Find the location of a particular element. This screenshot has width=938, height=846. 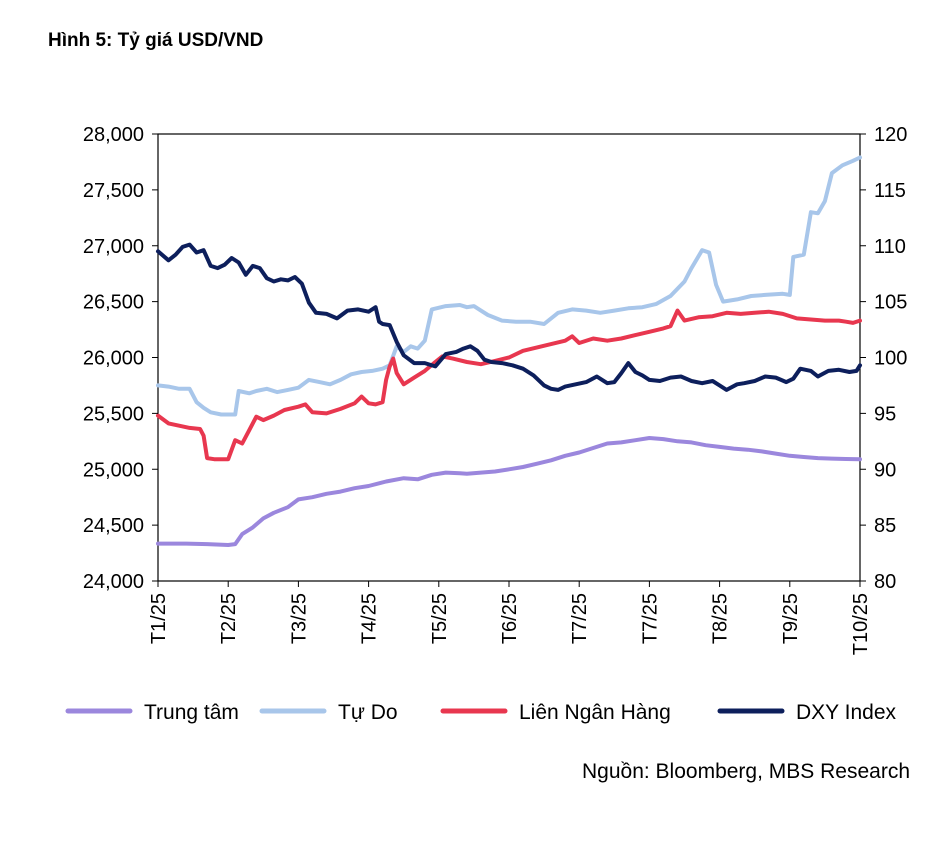

x-tick-label: T3/25 is located at coordinates (299, 618).